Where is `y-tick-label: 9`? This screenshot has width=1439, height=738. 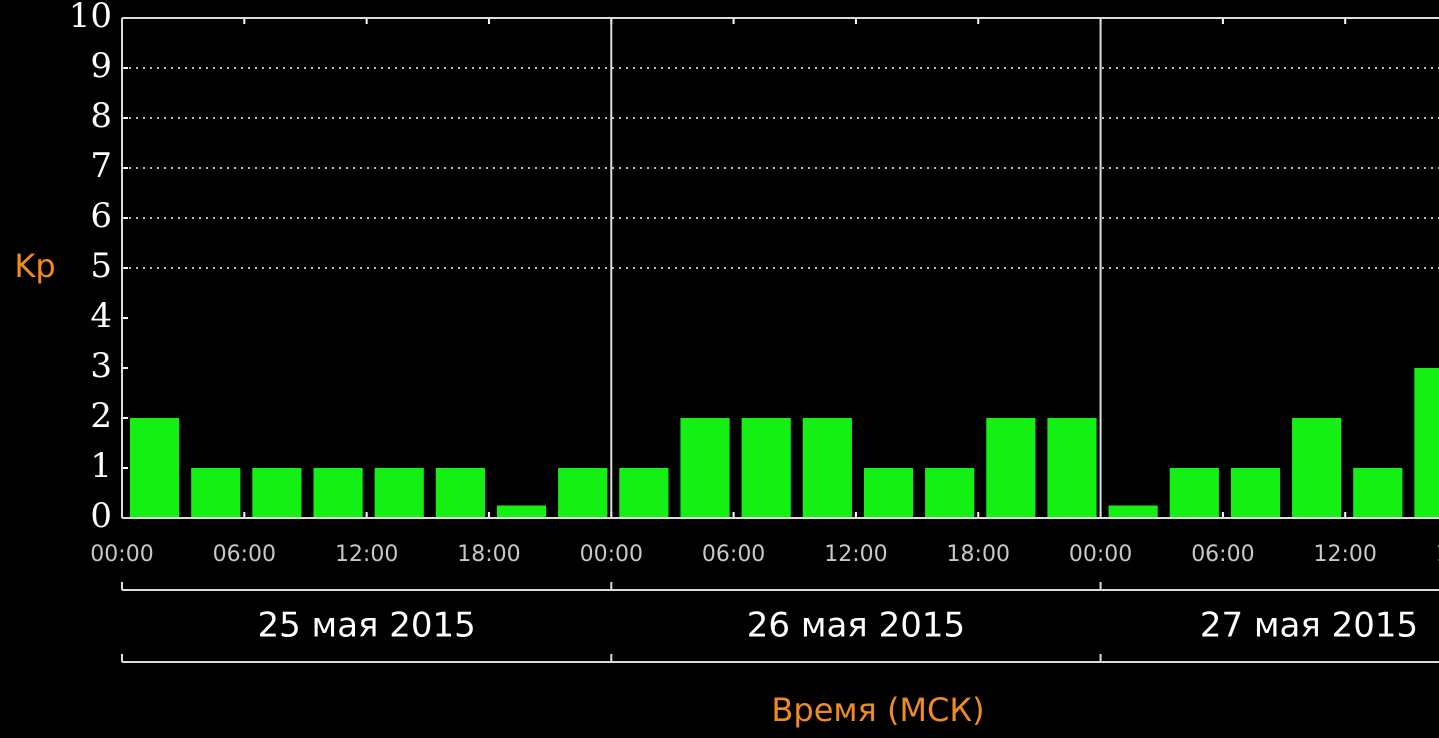
y-tick-label: 9 is located at coordinates (101, 66).